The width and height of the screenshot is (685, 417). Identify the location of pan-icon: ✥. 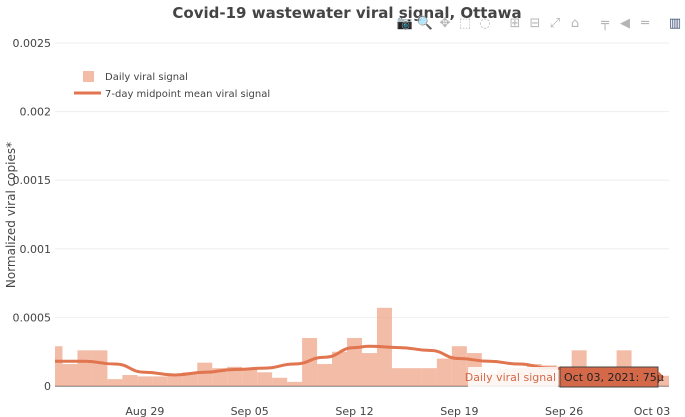
(445, 23).